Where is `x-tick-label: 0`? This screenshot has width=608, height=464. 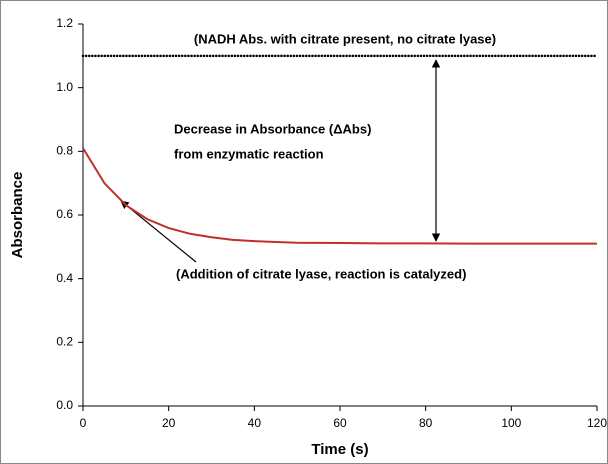 x-tick-label: 0 is located at coordinates (83, 423).